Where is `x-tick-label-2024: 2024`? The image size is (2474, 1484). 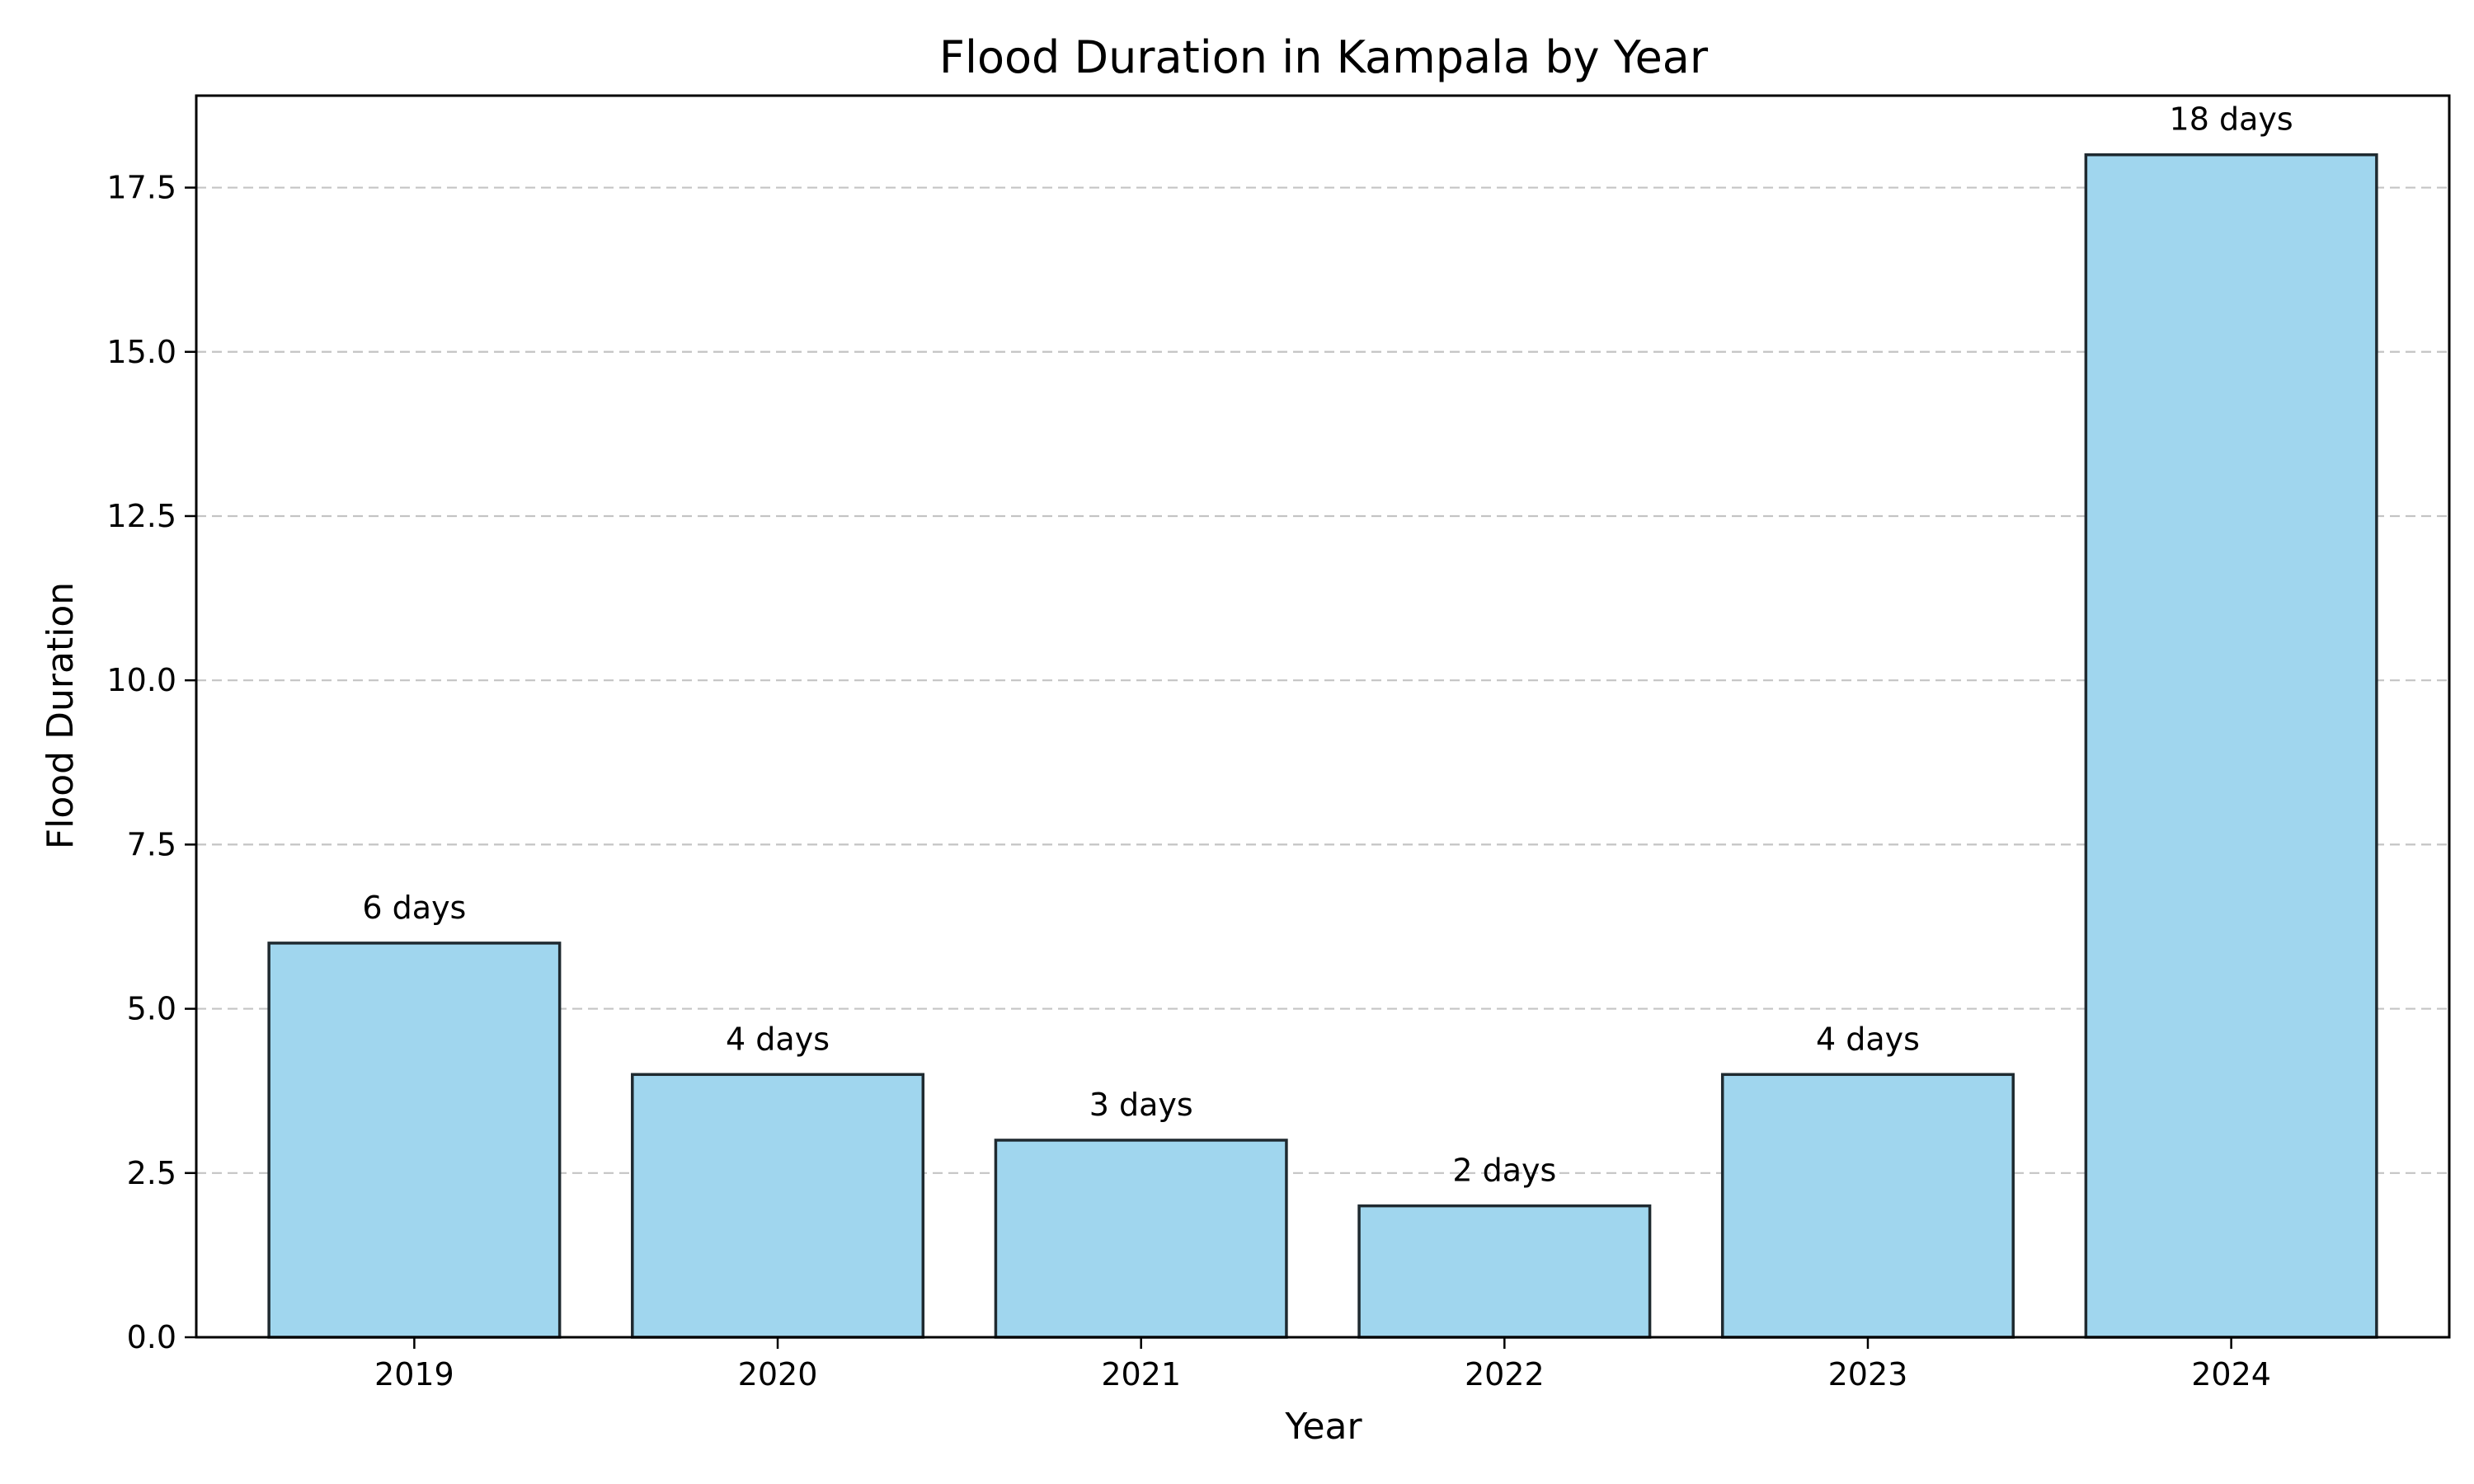
x-tick-label-2024: 2024 is located at coordinates (2231, 1374).